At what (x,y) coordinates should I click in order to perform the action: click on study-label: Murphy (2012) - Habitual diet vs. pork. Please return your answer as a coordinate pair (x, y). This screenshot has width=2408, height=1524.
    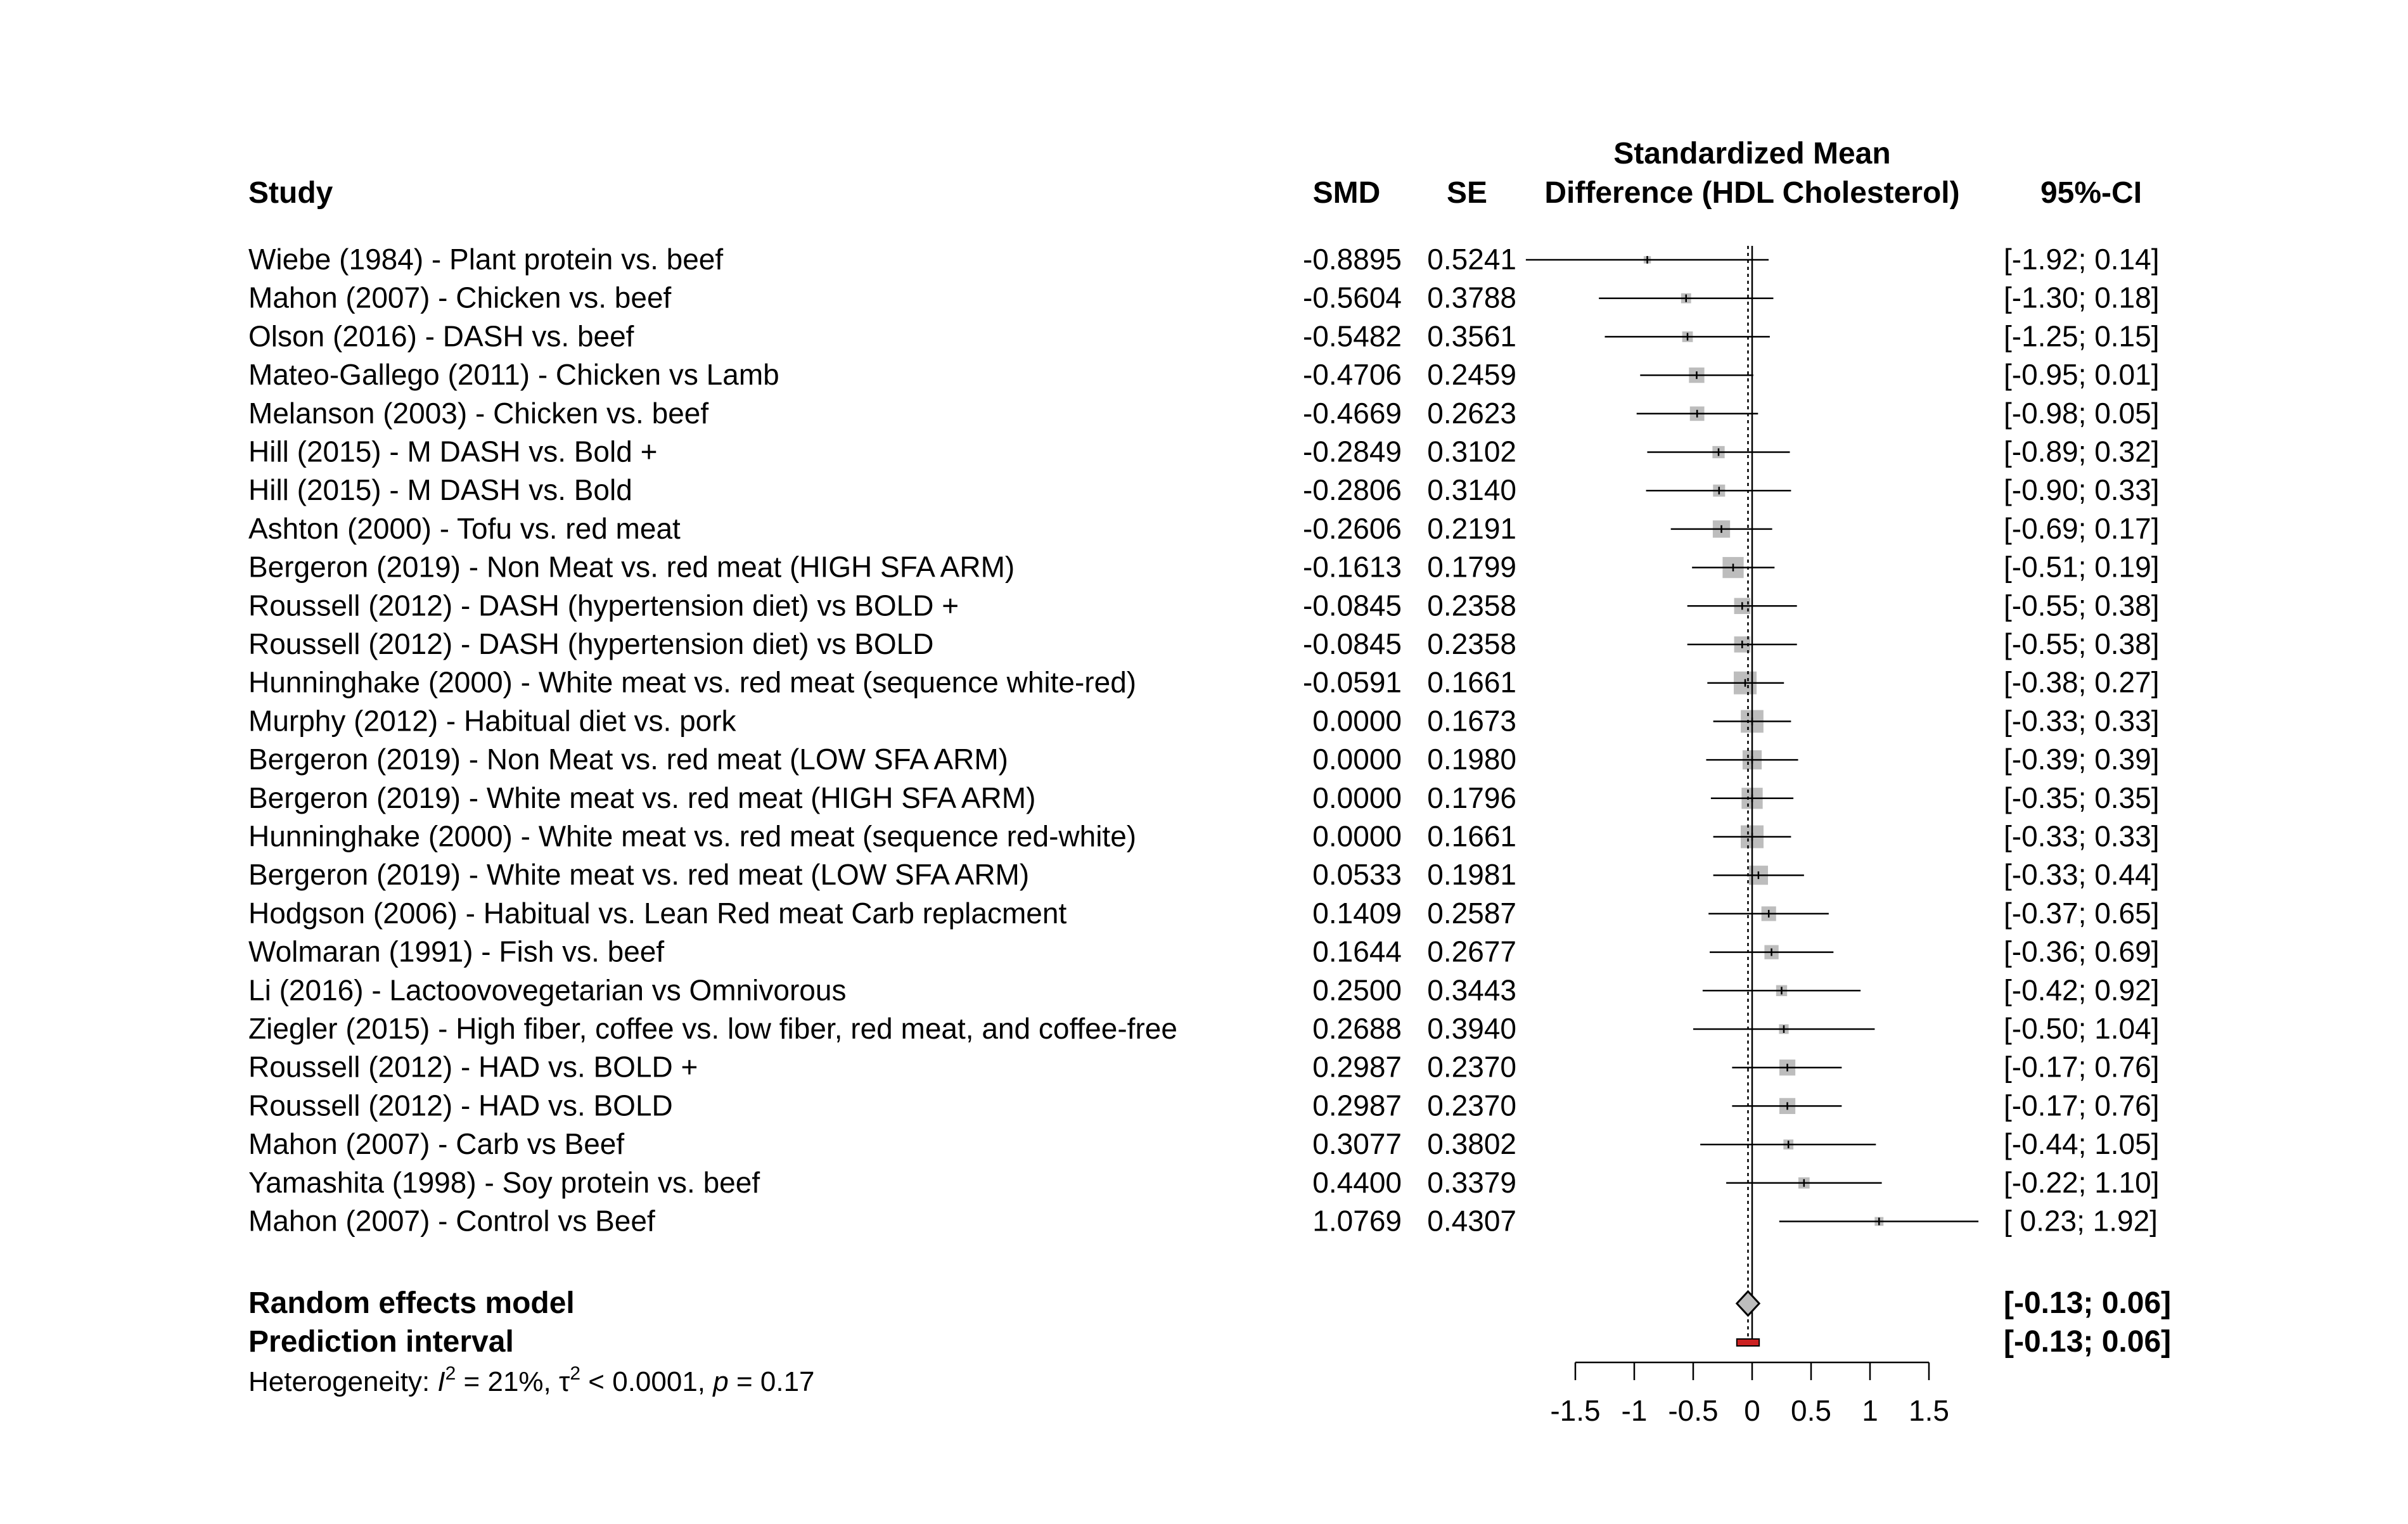
    Looking at the image, I should click on (492, 720).